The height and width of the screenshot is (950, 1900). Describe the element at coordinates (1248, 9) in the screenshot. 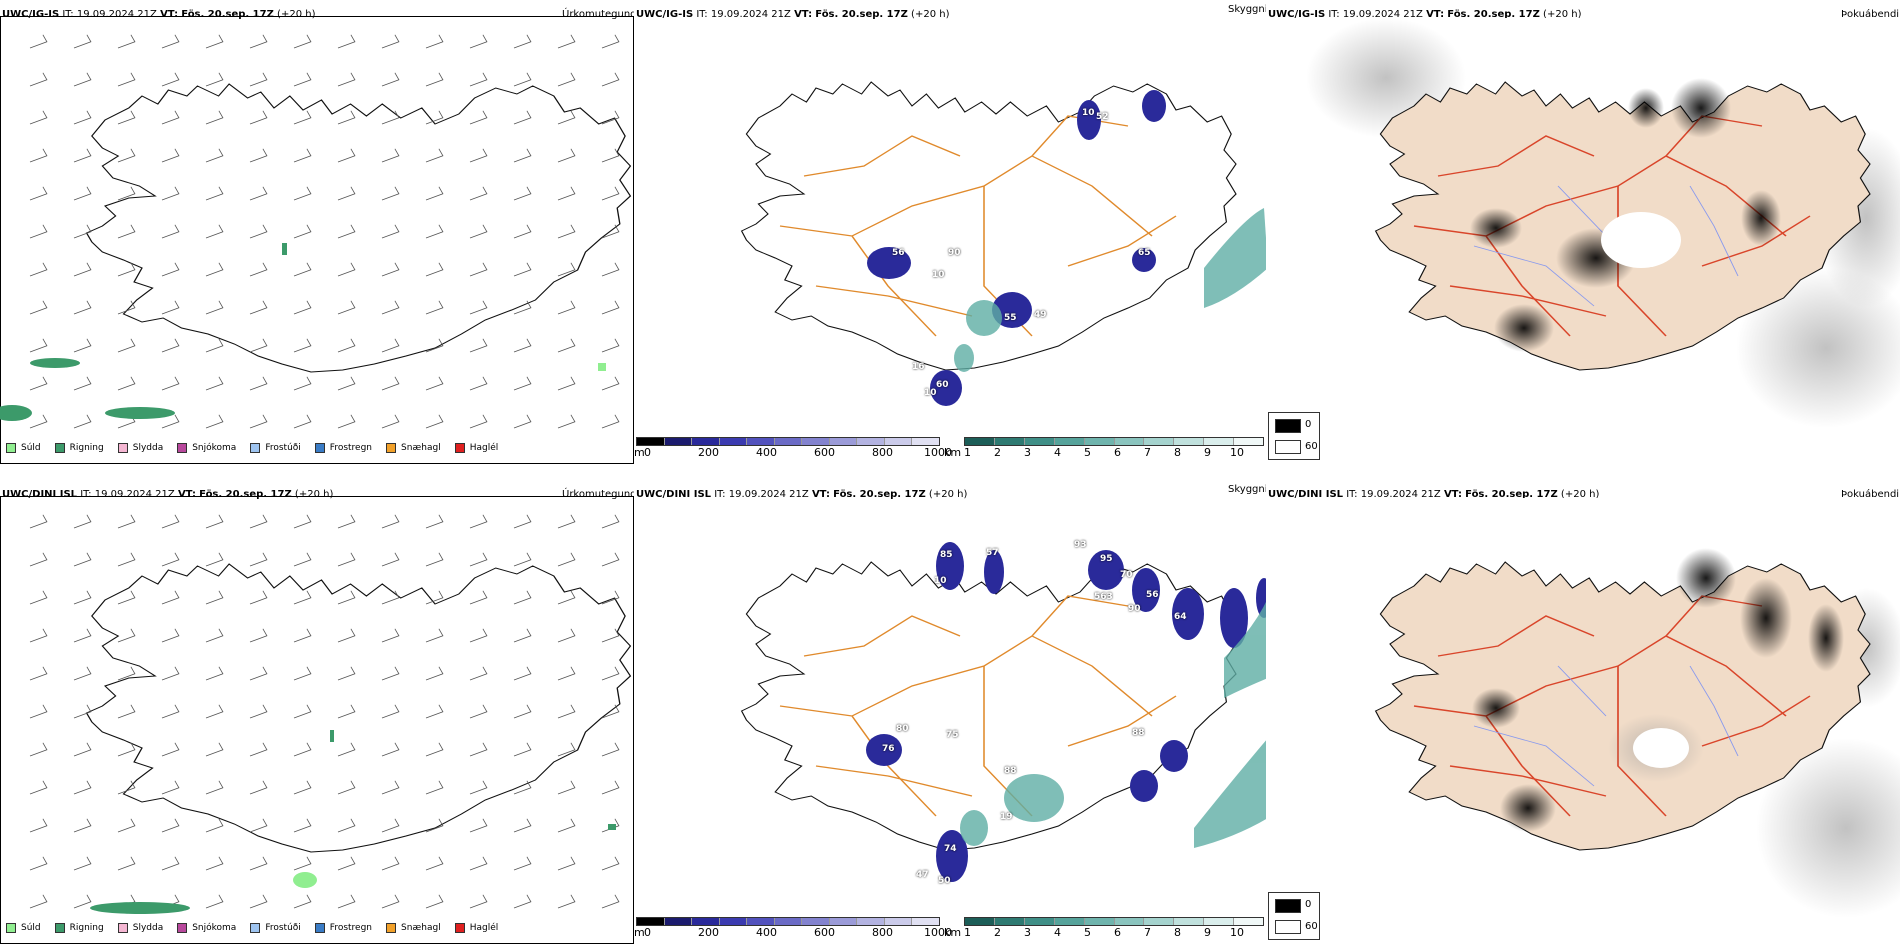

I see `field-label: Skyggni` at that location.